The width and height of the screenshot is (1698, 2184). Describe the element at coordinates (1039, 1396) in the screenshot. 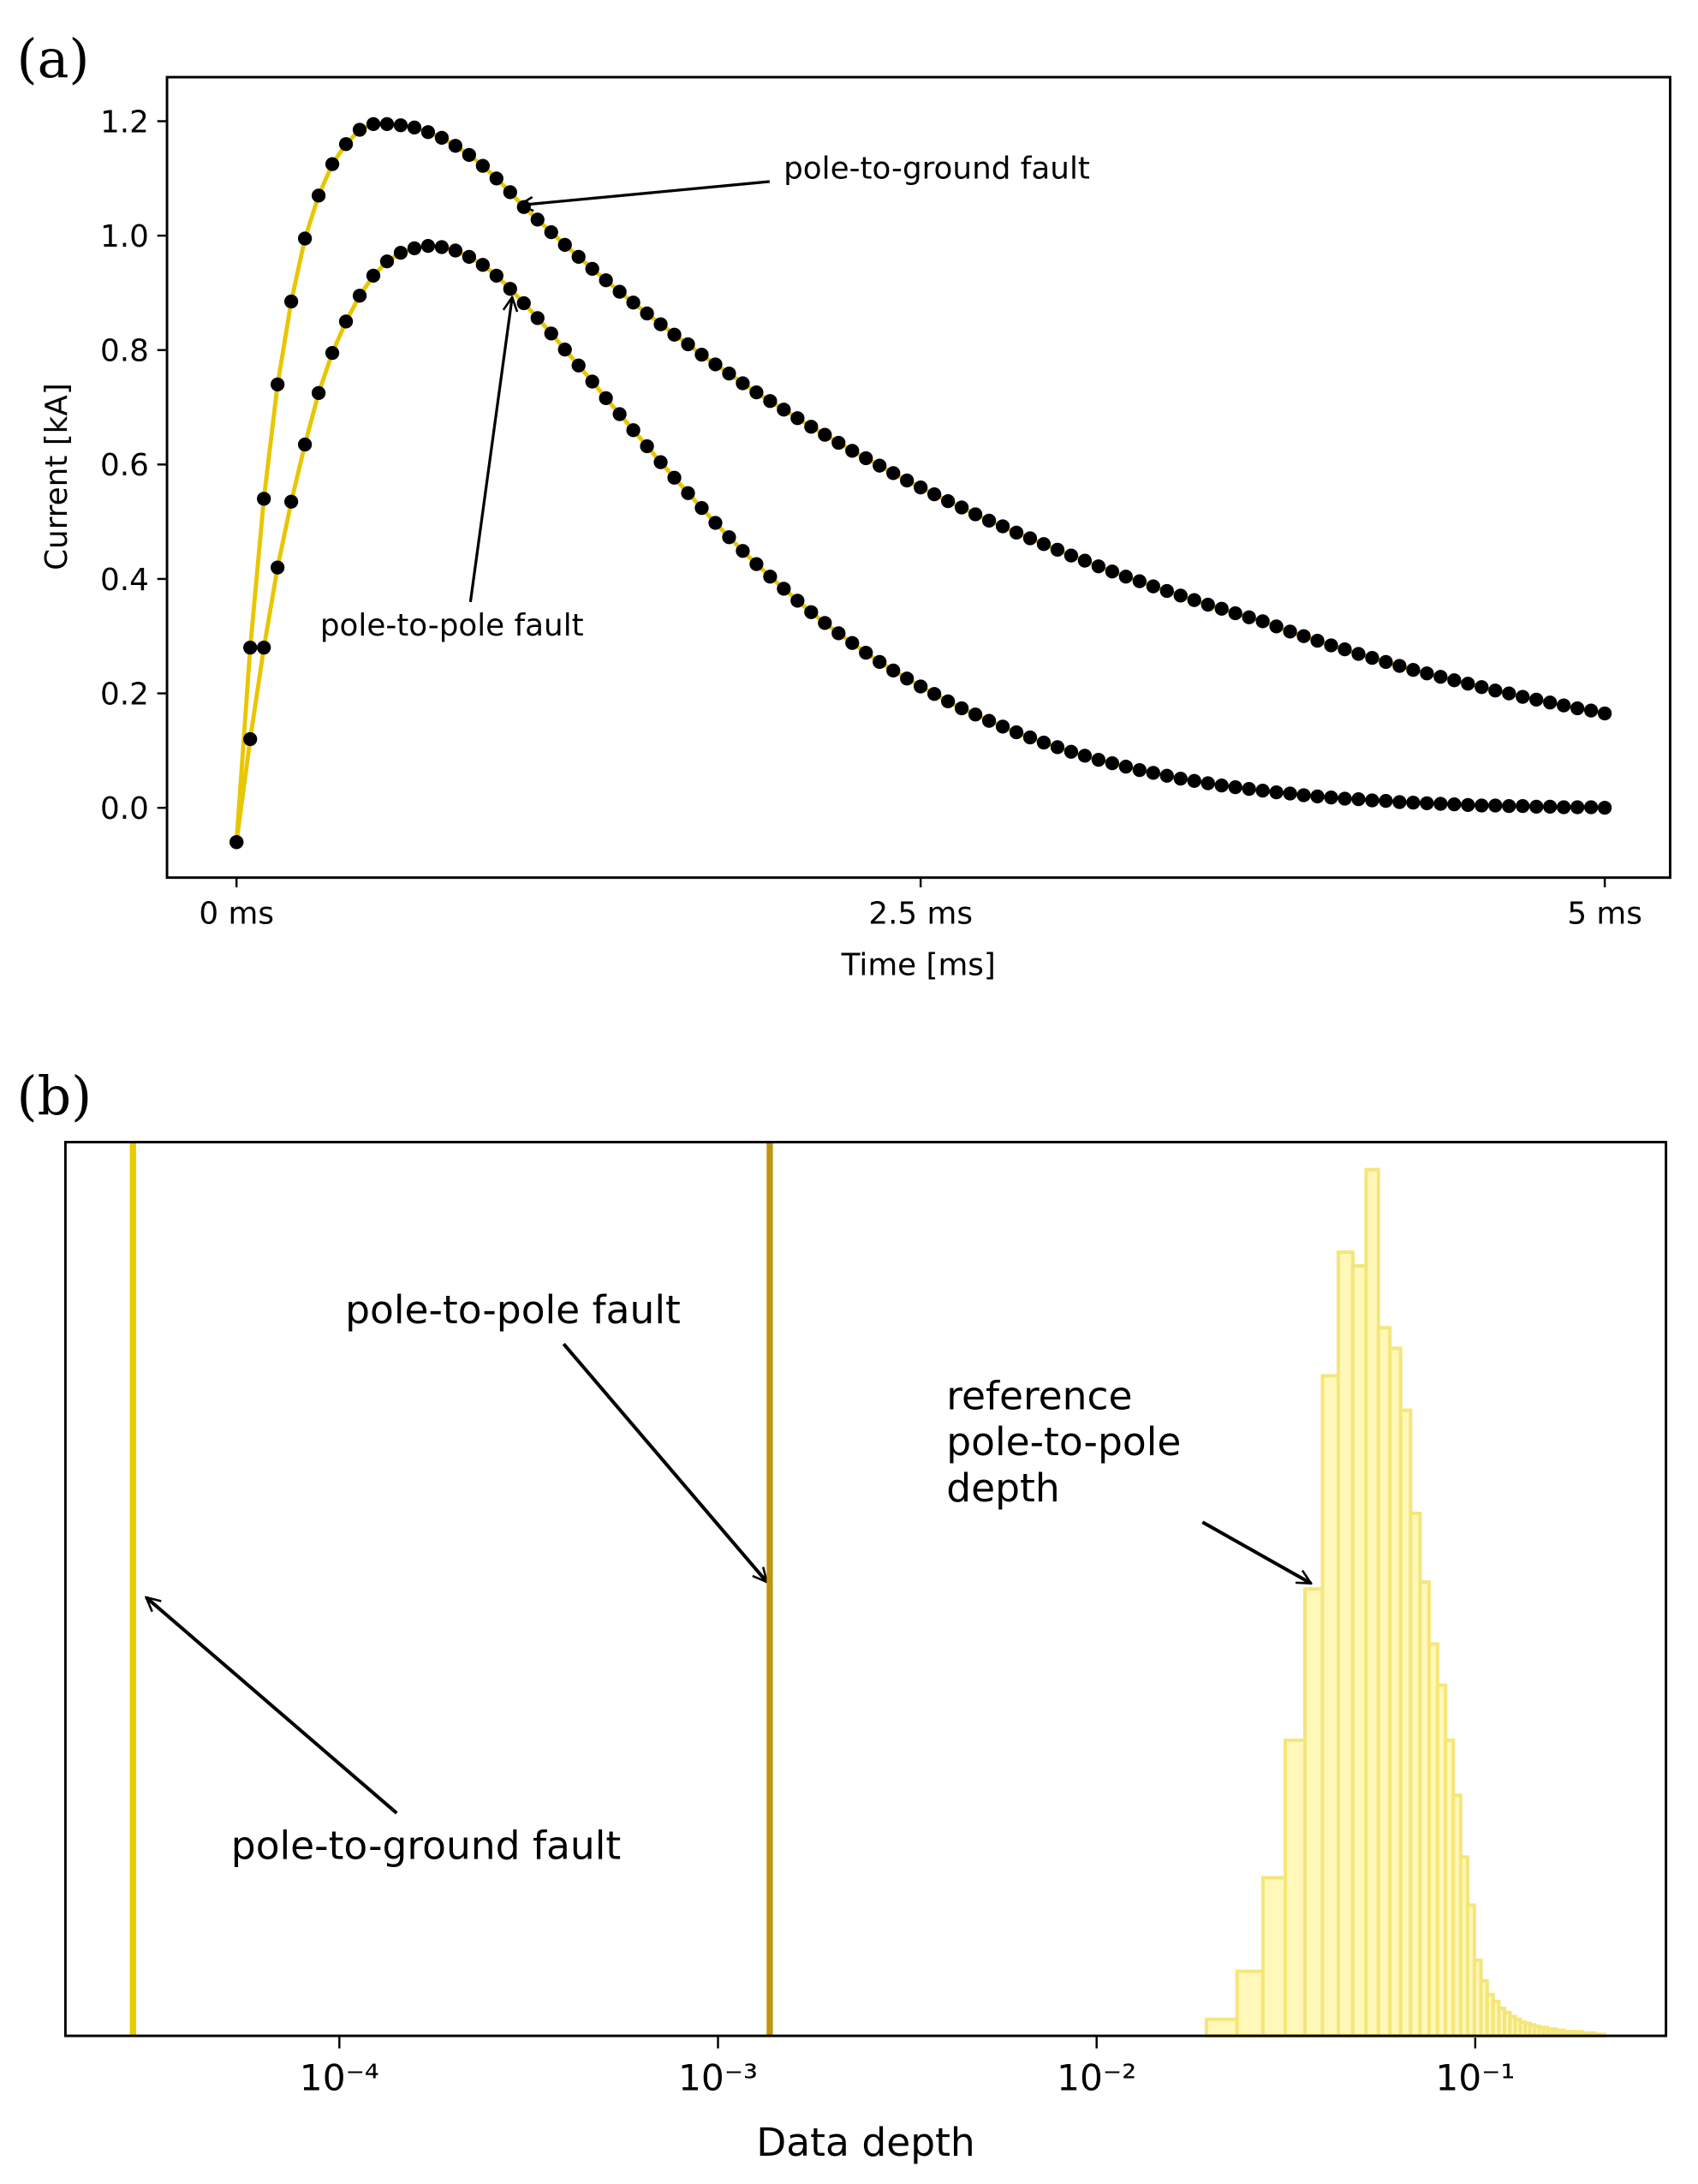

I see `annotation: reference` at that location.